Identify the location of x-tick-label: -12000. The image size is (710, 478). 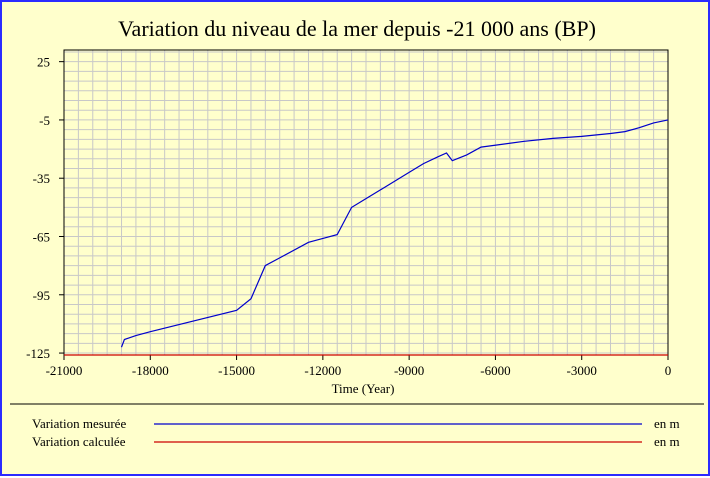
(322, 370).